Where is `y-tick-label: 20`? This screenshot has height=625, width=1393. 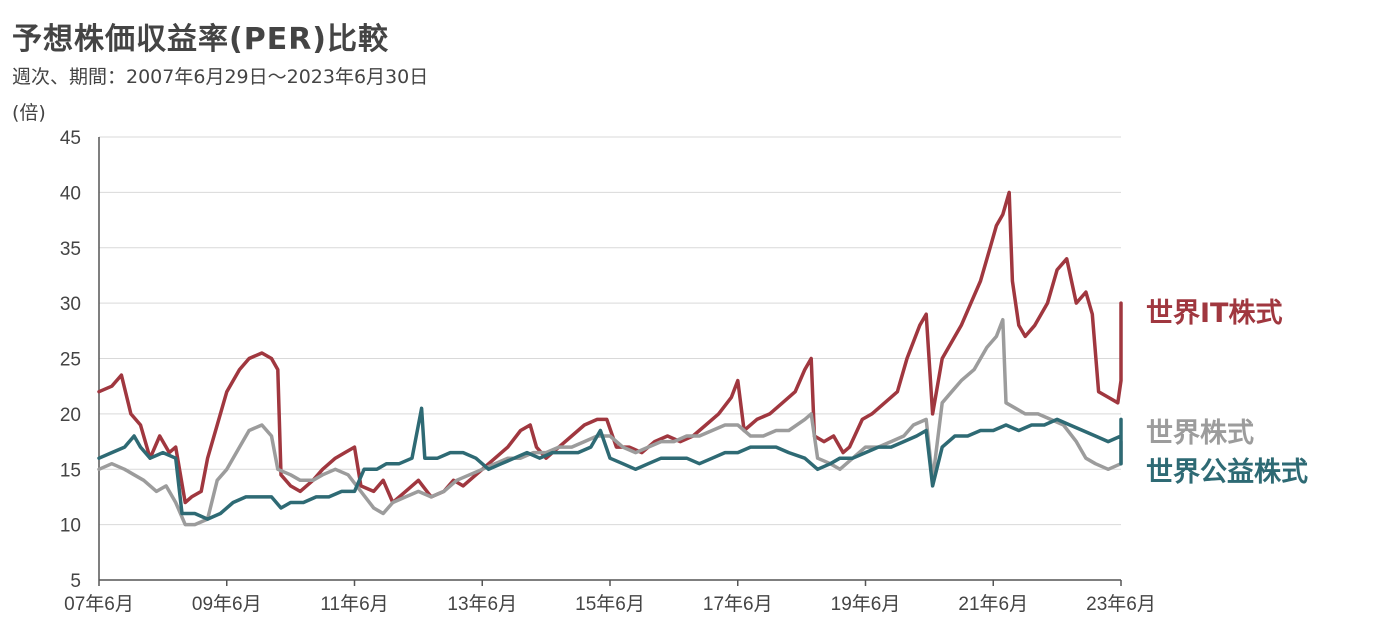
y-tick-label: 20 is located at coordinates (70, 415).